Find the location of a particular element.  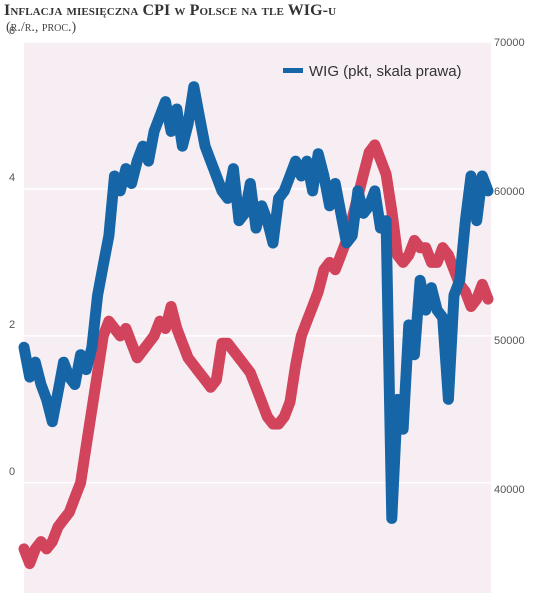

legend-swatch is located at coordinates (293, 70).